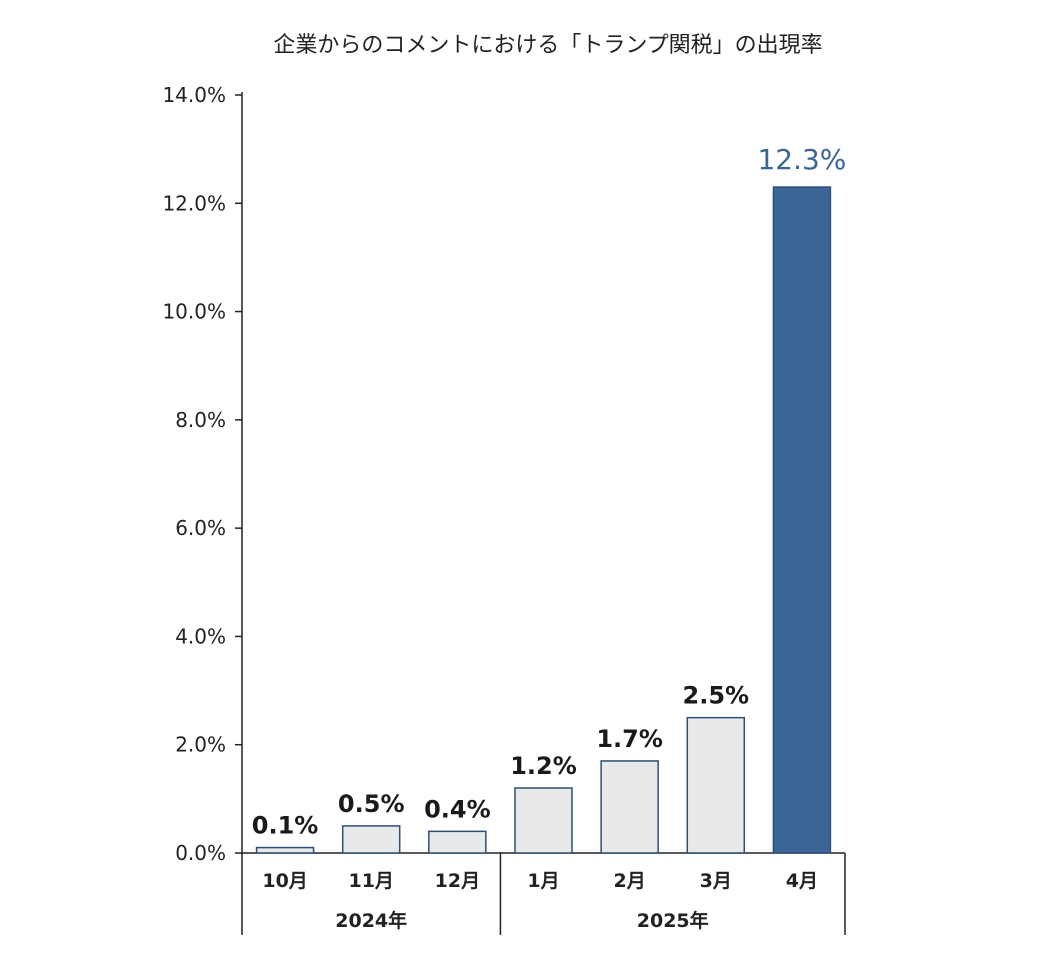 This screenshot has width=1054, height=966. I want to click on y-tick-label: 6.0%, so click(200, 528).